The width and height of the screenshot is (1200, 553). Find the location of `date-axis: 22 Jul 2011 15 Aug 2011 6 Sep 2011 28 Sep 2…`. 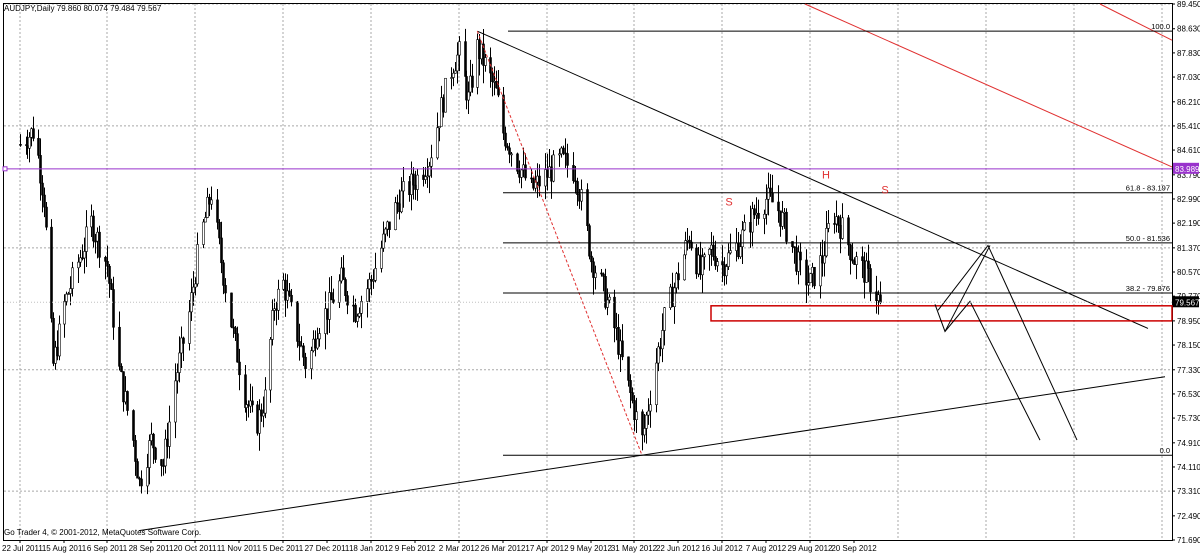

date-axis: 22 Jul 2011 15 Aug 2011 6 Sep 2011 28 Sep 2… is located at coordinates (439, 546).